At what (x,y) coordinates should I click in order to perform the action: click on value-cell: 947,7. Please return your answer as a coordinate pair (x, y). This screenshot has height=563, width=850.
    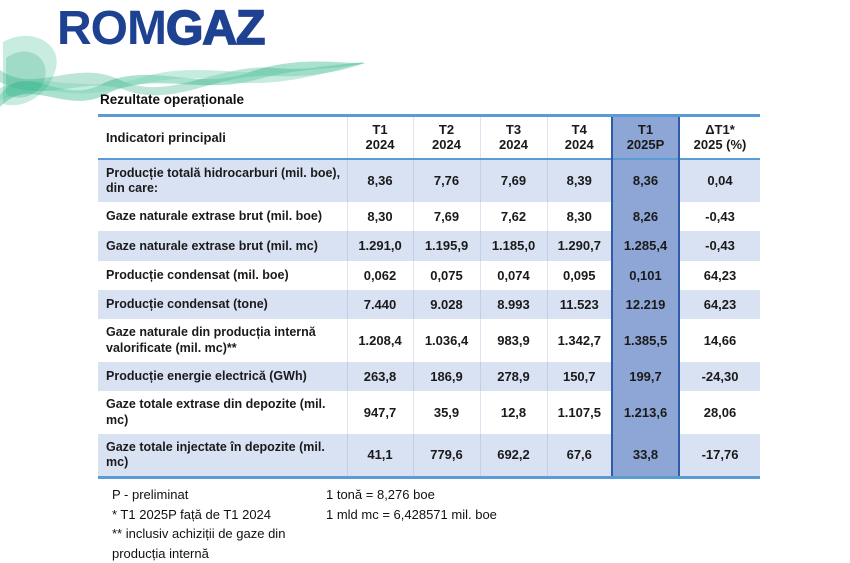
    Looking at the image, I should click on (379, 412).